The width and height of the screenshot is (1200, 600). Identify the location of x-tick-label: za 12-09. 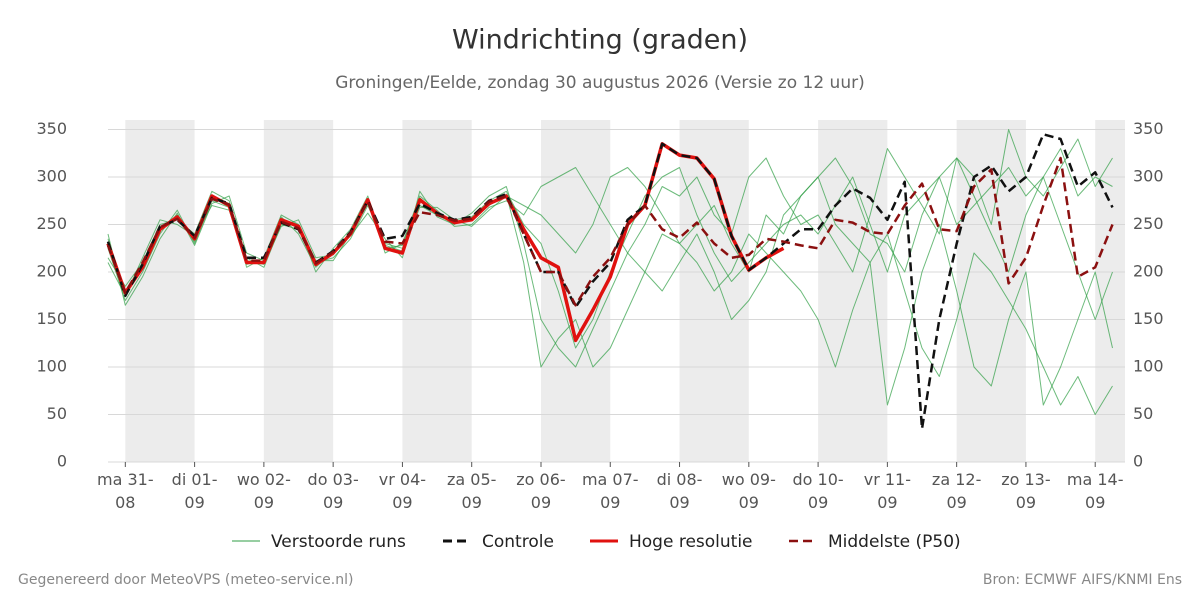
(956, 491).